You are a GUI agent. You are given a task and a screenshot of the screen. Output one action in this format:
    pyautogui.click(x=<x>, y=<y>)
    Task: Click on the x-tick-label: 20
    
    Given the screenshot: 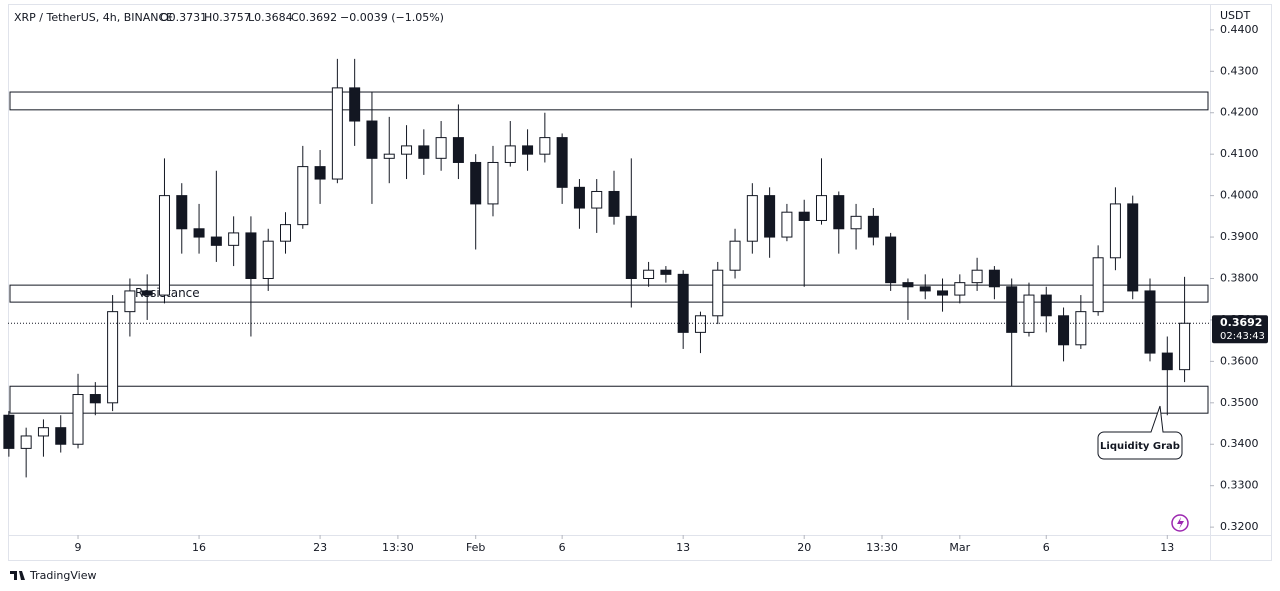 What is the action you would take?
    pyautogui.click(x=804, y=547)
    